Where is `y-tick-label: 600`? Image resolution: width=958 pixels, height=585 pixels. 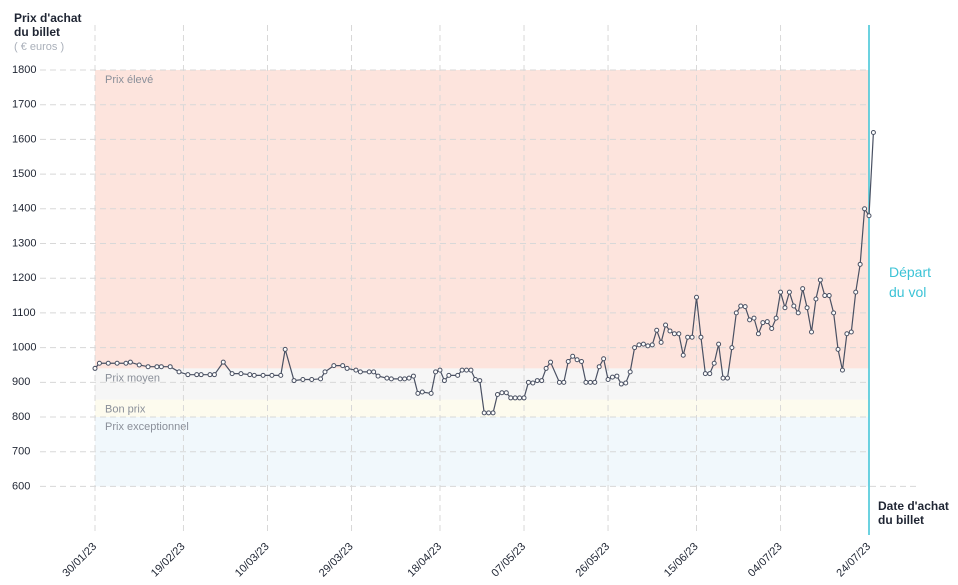 y-tick-label: 600 is located at coordinates (21, 486).